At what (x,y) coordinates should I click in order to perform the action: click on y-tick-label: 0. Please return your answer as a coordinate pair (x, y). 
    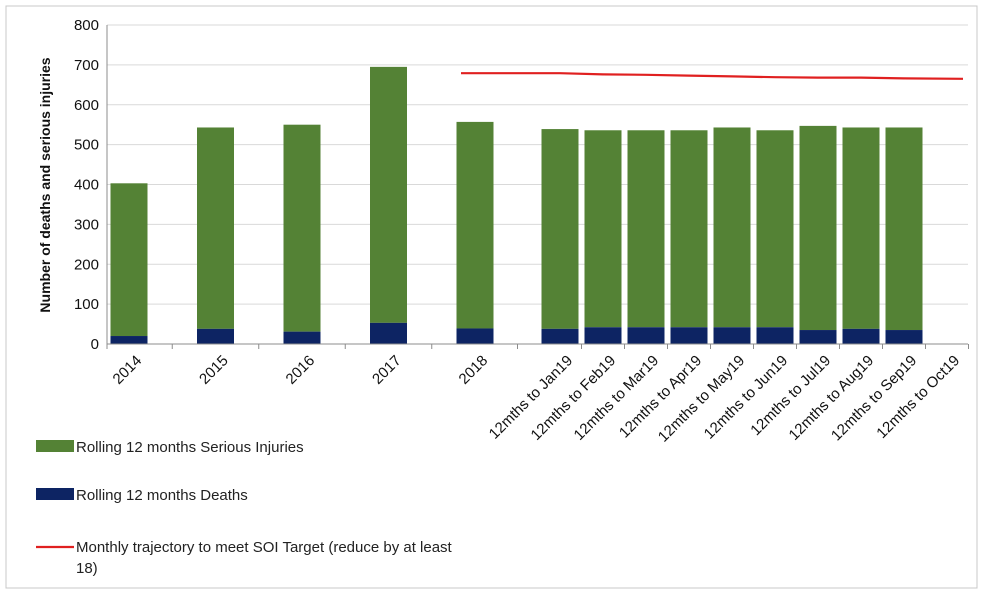
    Looking at the image, I should click on (95, 344).